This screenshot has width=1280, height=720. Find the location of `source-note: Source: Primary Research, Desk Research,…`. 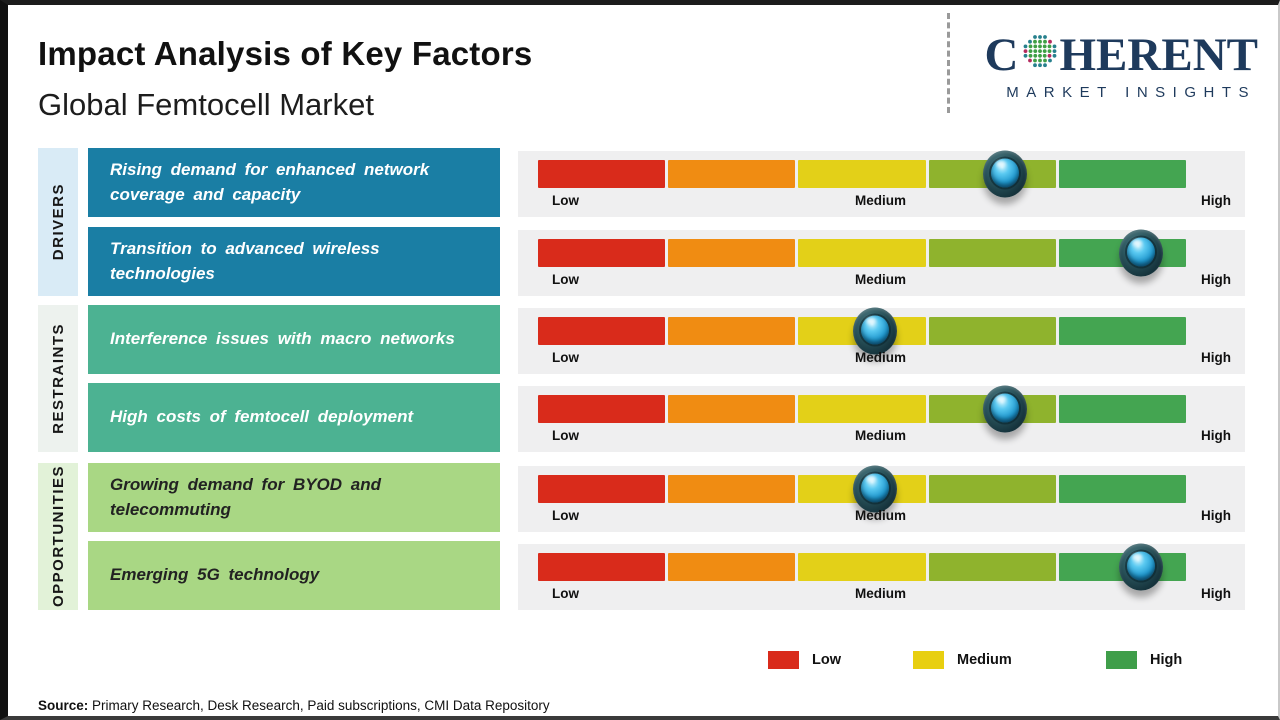

source-note: Source: Primary Research, Desk Research,… is located at coordinates (294, 705).